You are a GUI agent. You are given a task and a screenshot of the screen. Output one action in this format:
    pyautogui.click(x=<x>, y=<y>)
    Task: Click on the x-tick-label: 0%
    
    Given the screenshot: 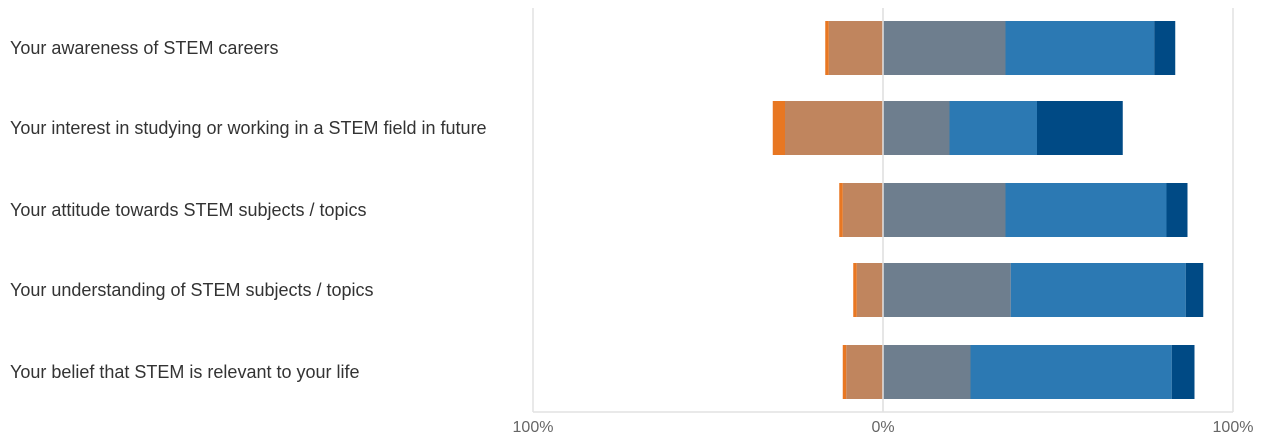 What is the action you would take?
    pyautogui.click(x=882, y=427)
    